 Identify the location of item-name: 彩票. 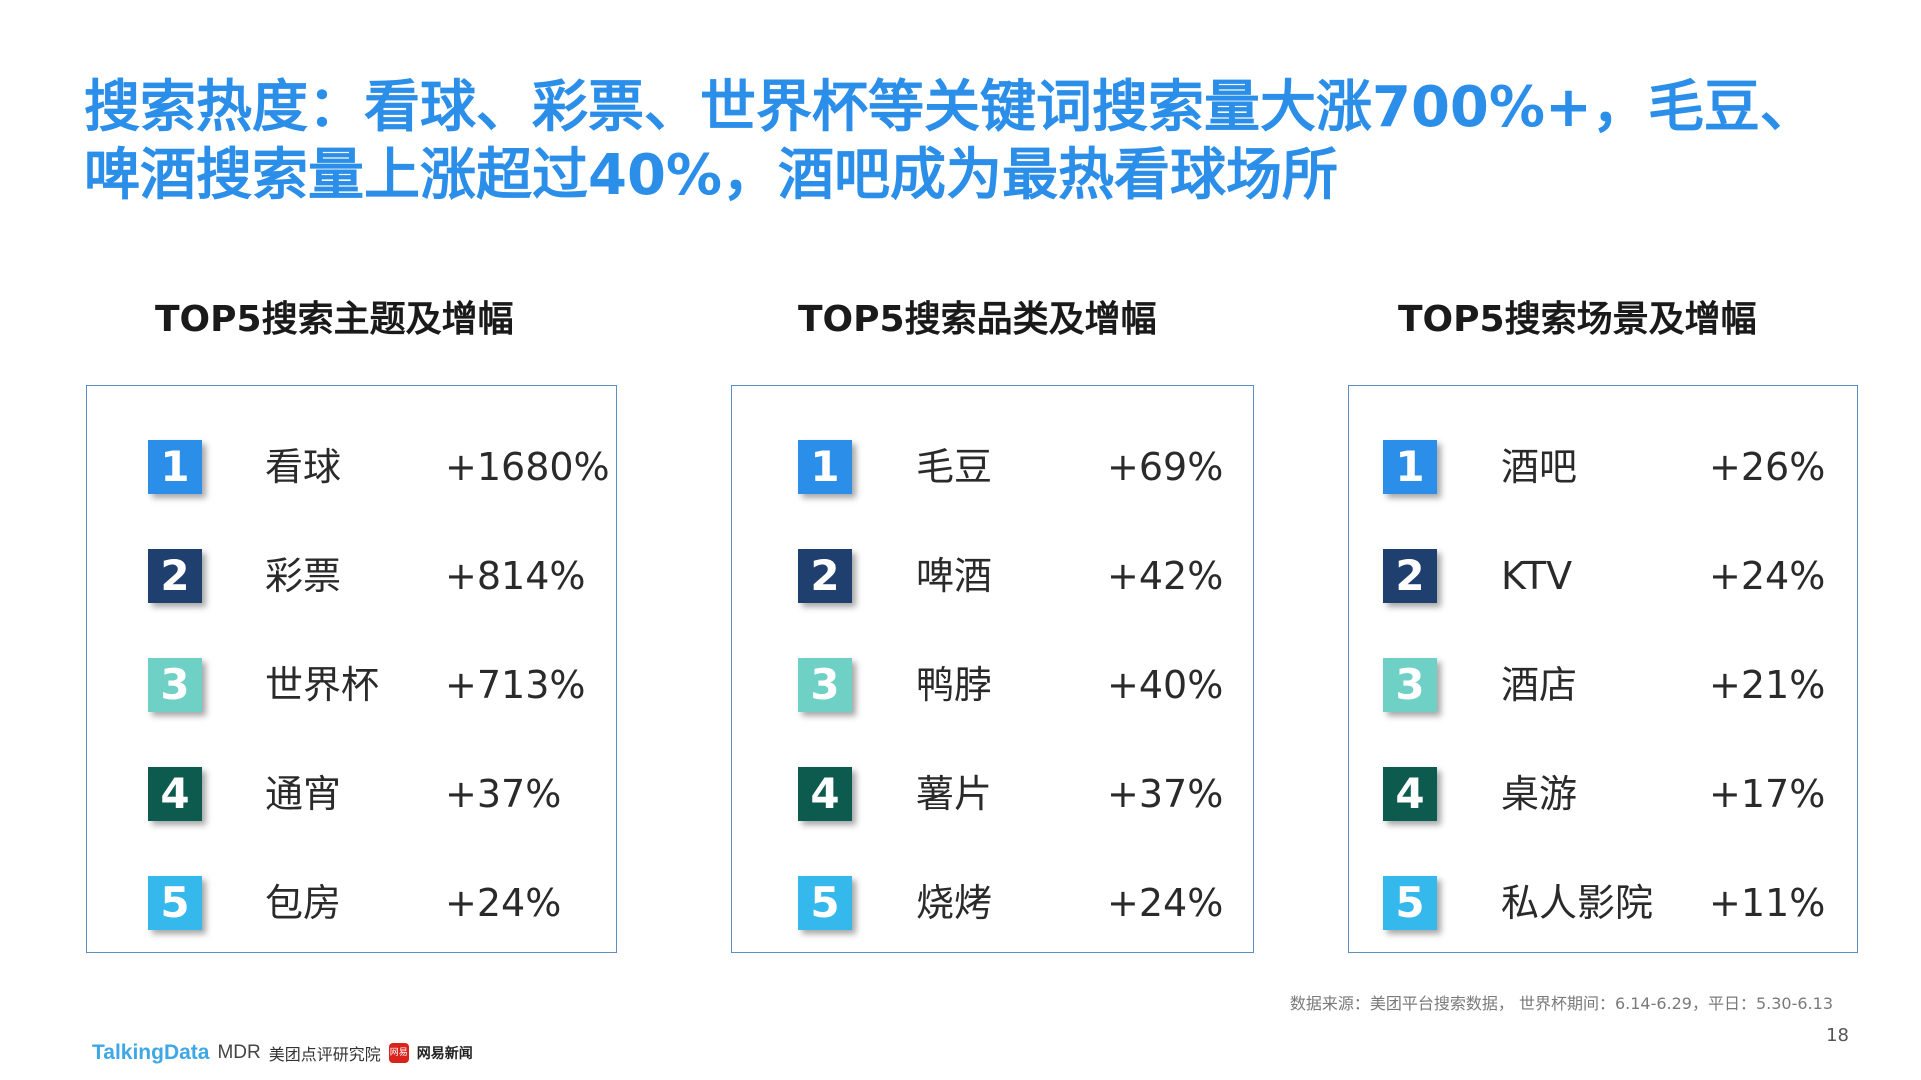
(303, 576).